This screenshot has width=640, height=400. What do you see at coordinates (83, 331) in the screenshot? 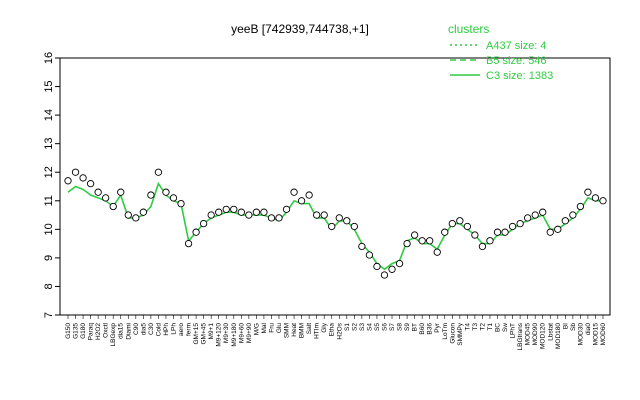
I see `x-tick-label: G180` at bounding box center [83, 331].